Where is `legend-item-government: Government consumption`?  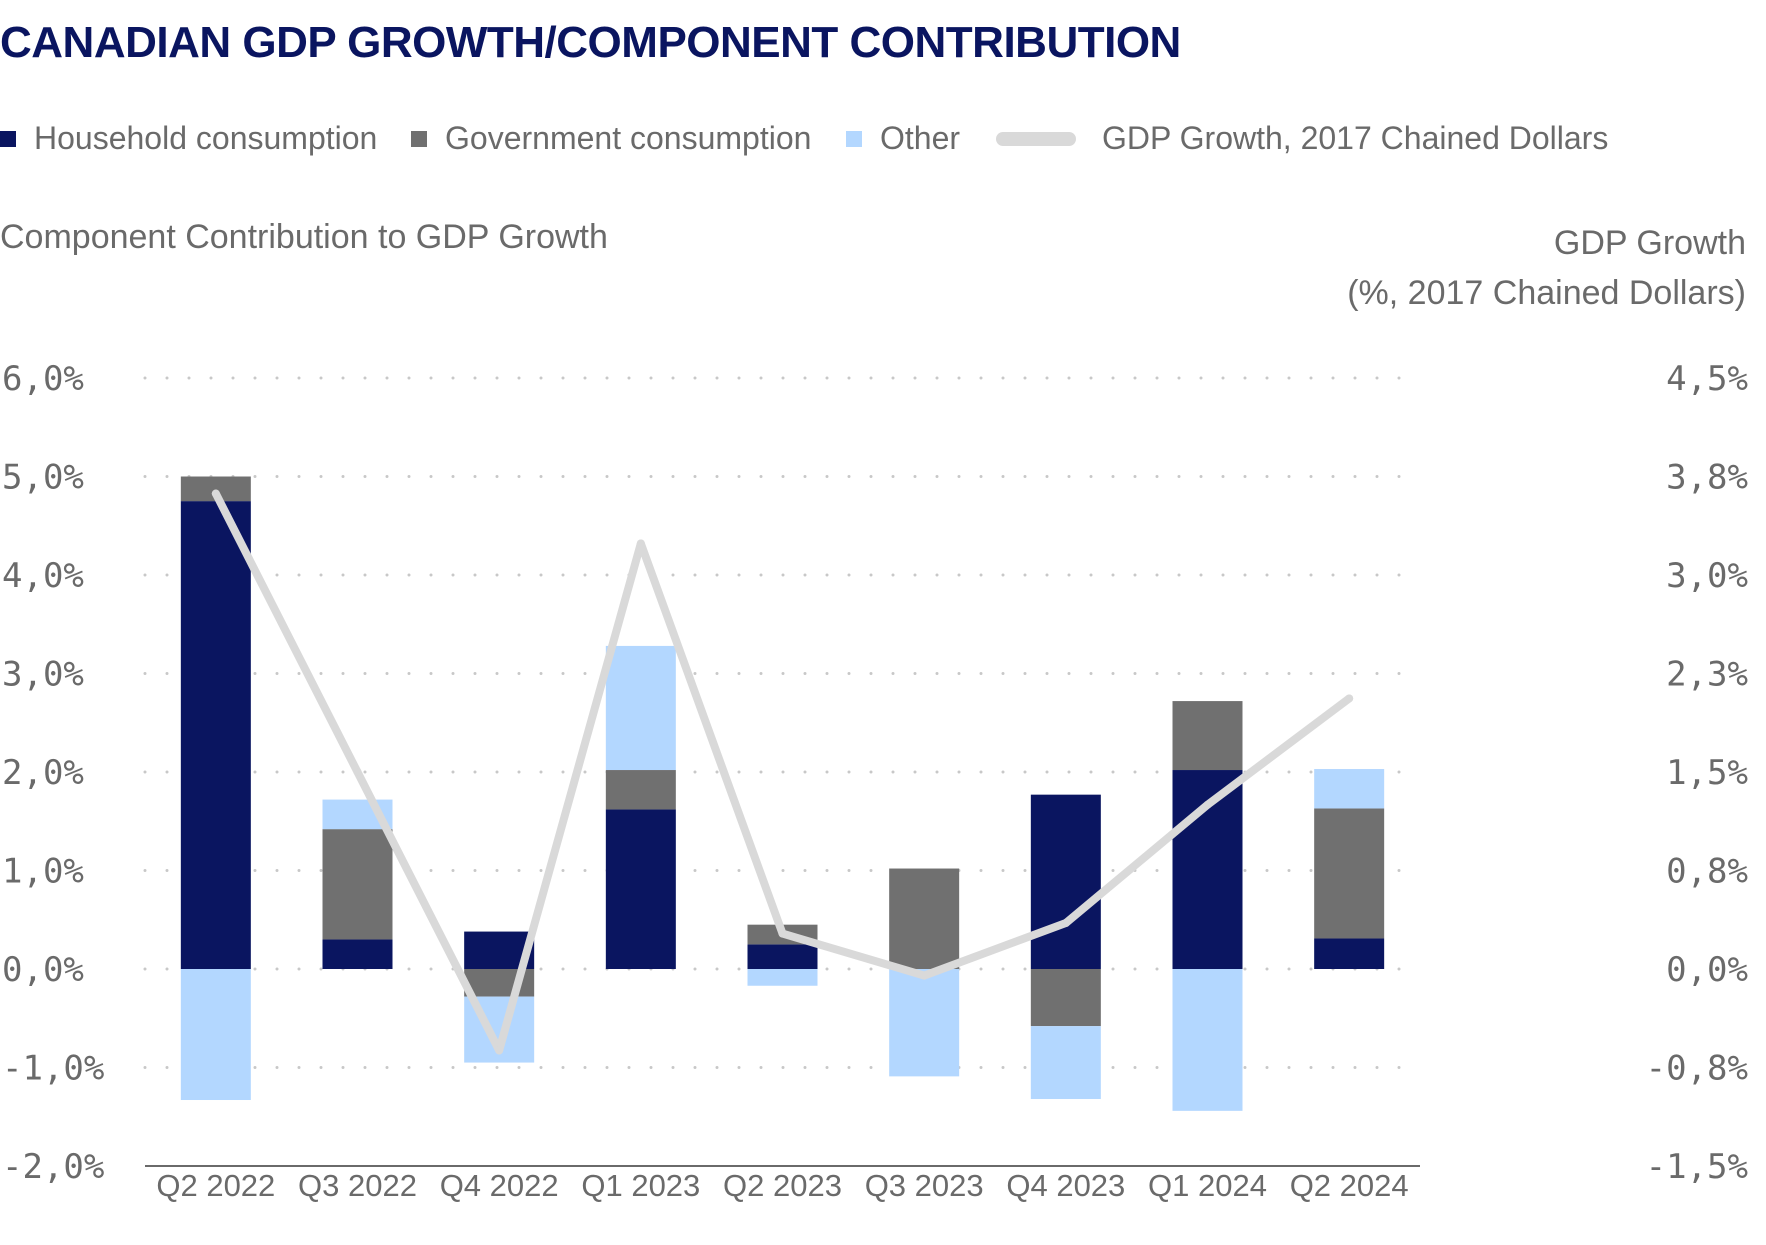 legend-item-government: Government consumption is located at coordinates (611, 138).